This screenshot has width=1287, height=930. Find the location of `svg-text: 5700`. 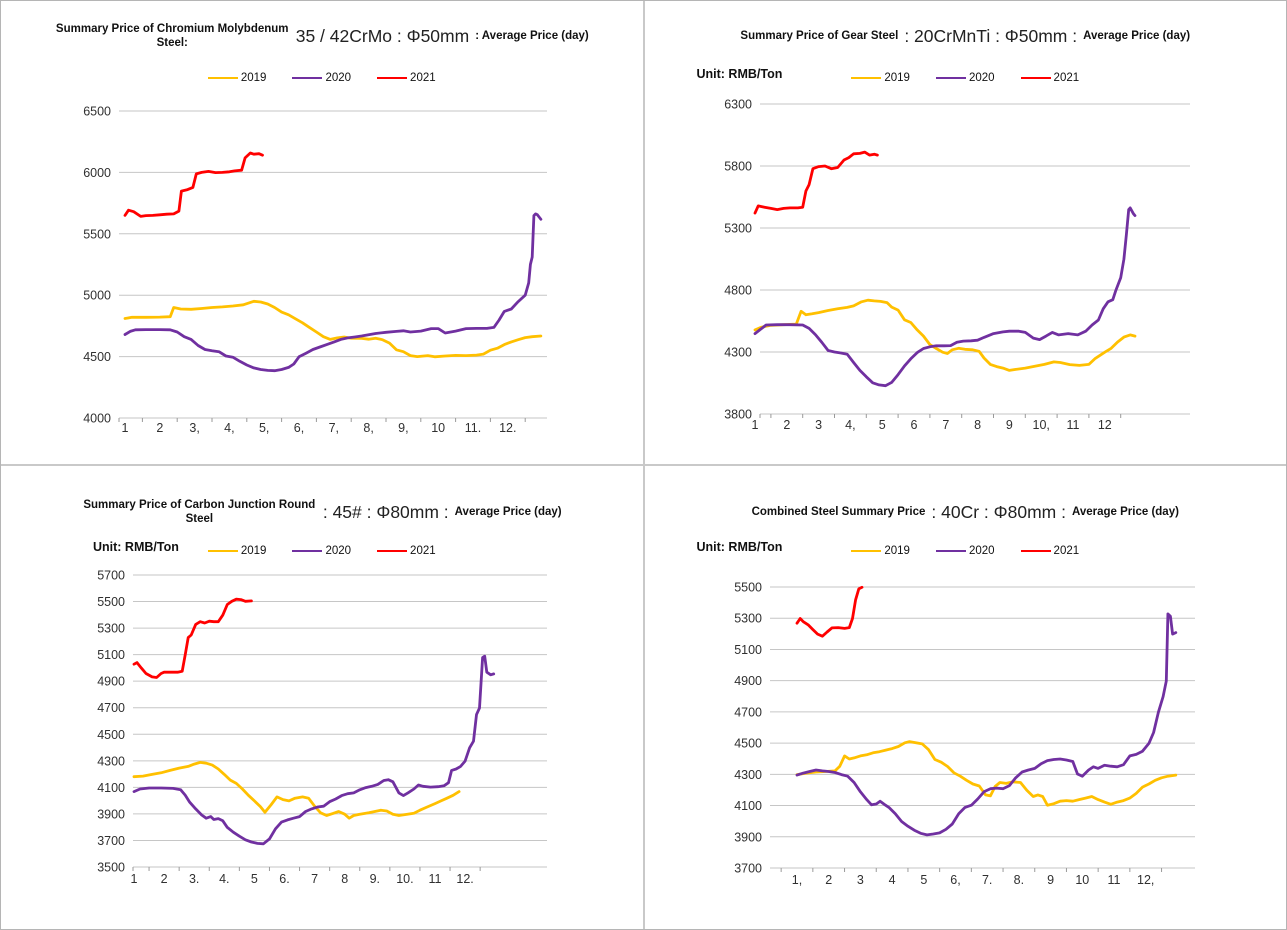

svg-text: 5700 is located at coordinates (111, 576).